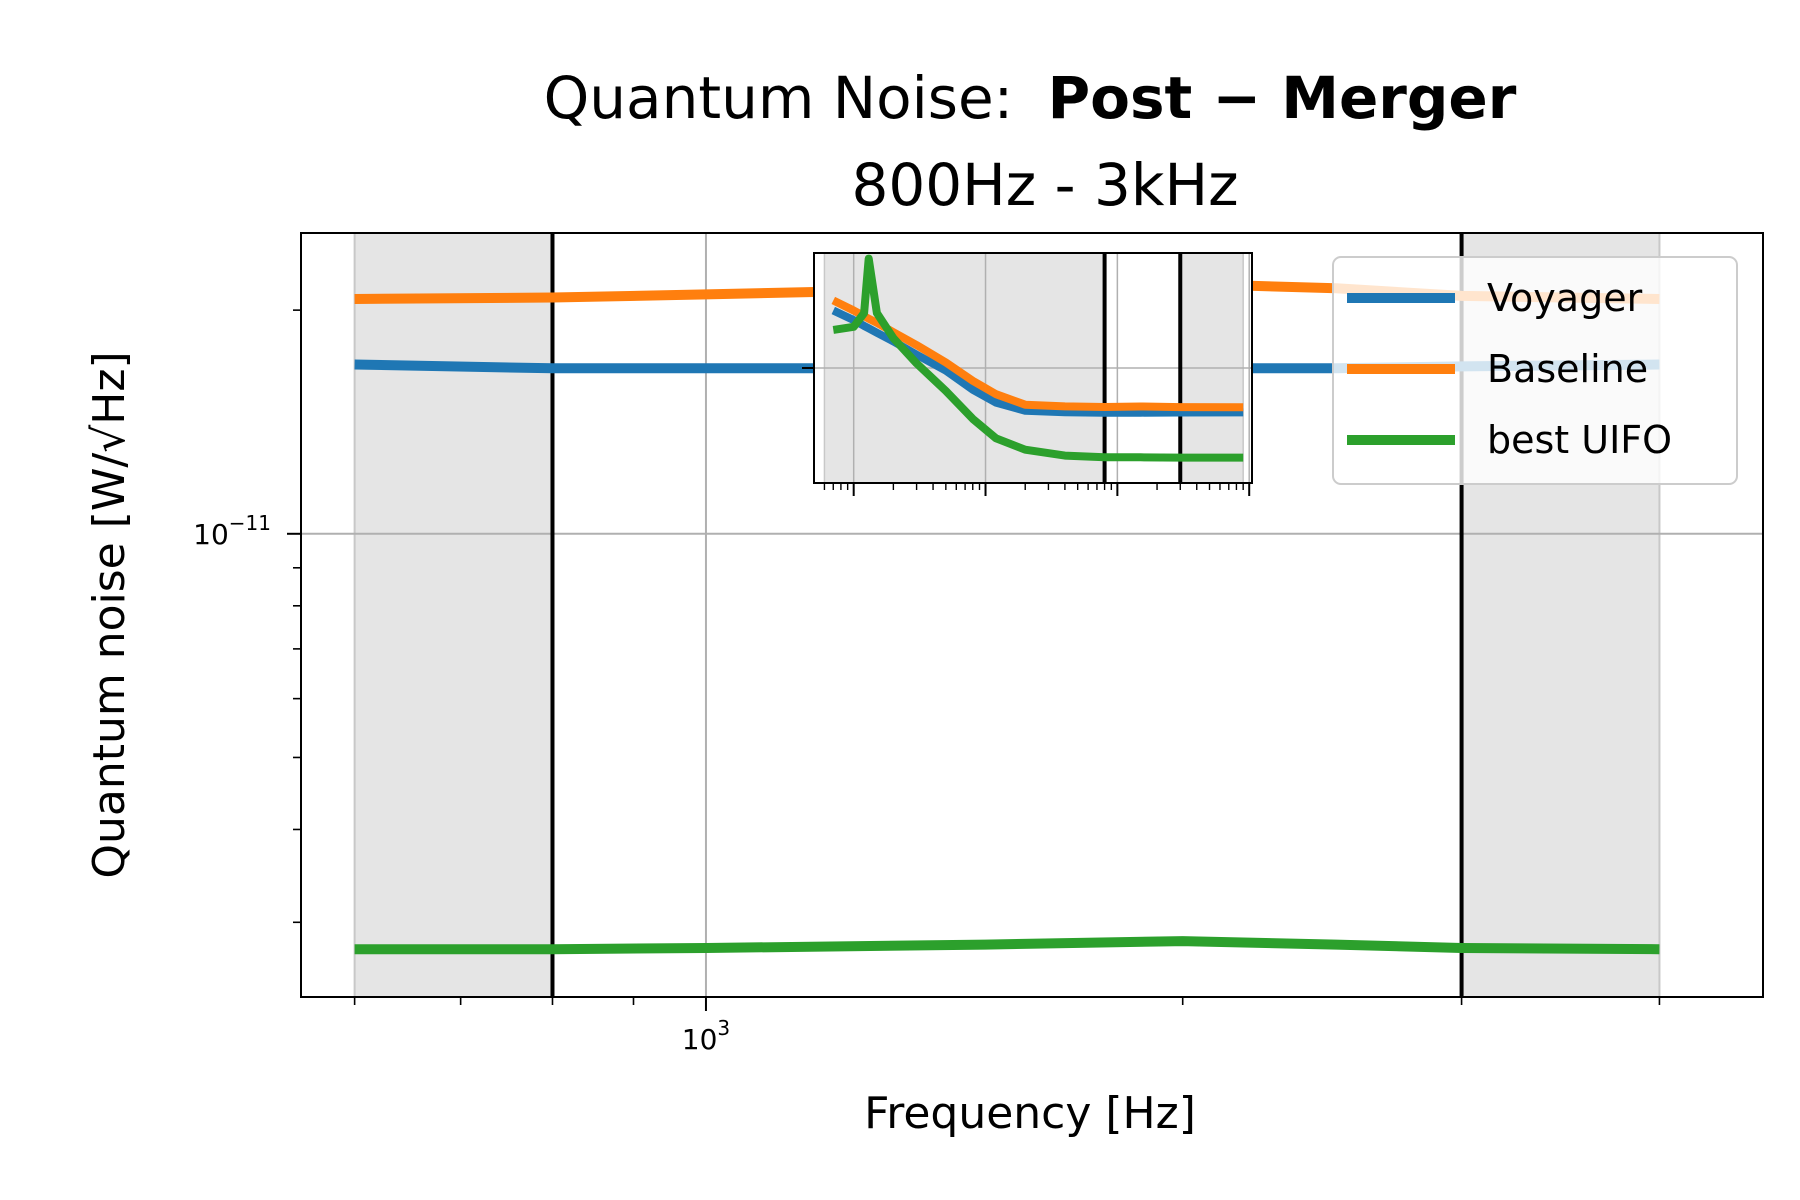  What do you see at coordinates (1579, 440) in the screenshot?
I see `legend-label-best-uifo: best UIFO` at bounding box center [1579, 440].